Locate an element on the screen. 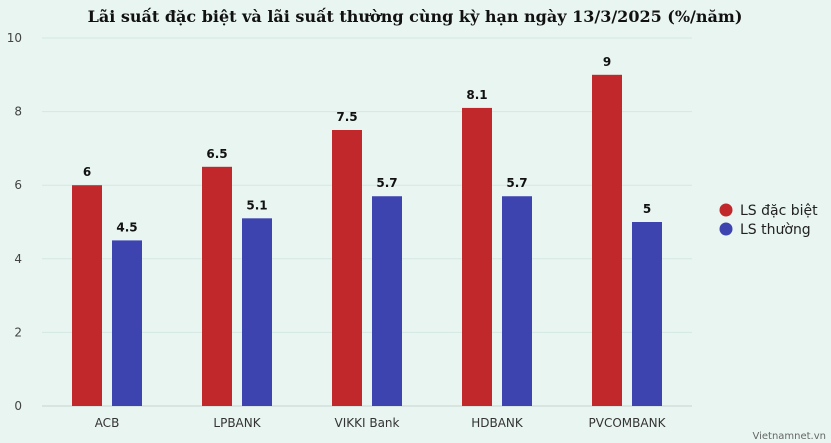  source-credit: Vietnamnet.vn is located at coordinates (789, 436).